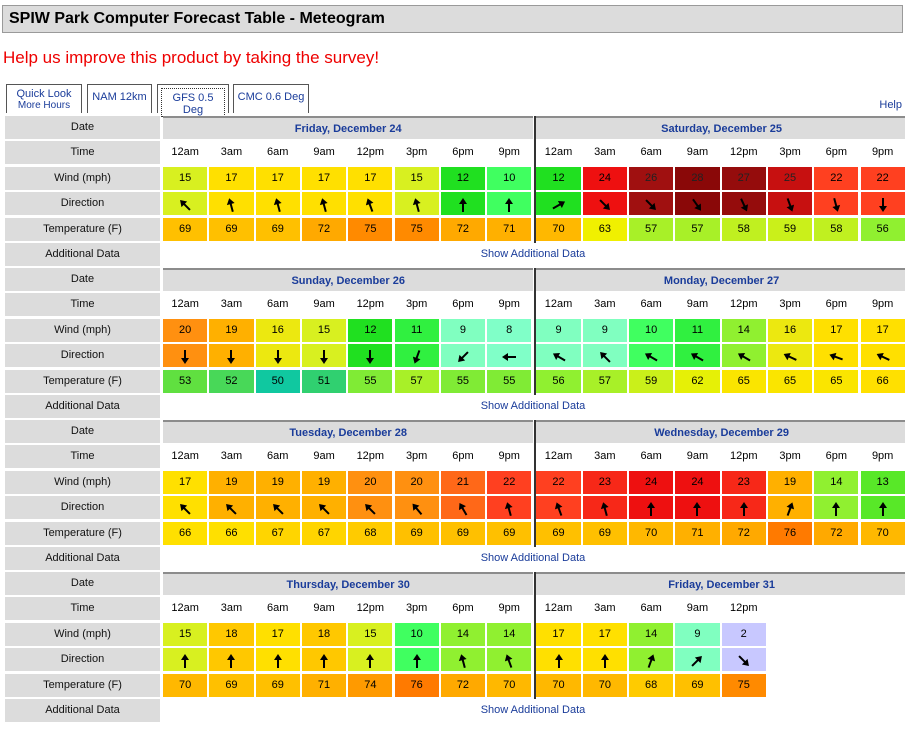 This screenshot has height=732, width=905. What do you see at coordinates (231, 304) in the screenshot?
I see `time-cell: 3am` at bounding box center [231, 304].